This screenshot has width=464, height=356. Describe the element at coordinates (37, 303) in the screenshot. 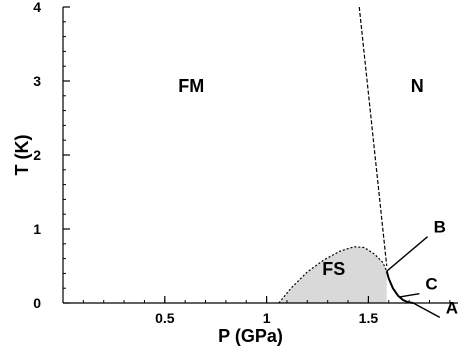

I see `y-tick-label: 0` at that location.